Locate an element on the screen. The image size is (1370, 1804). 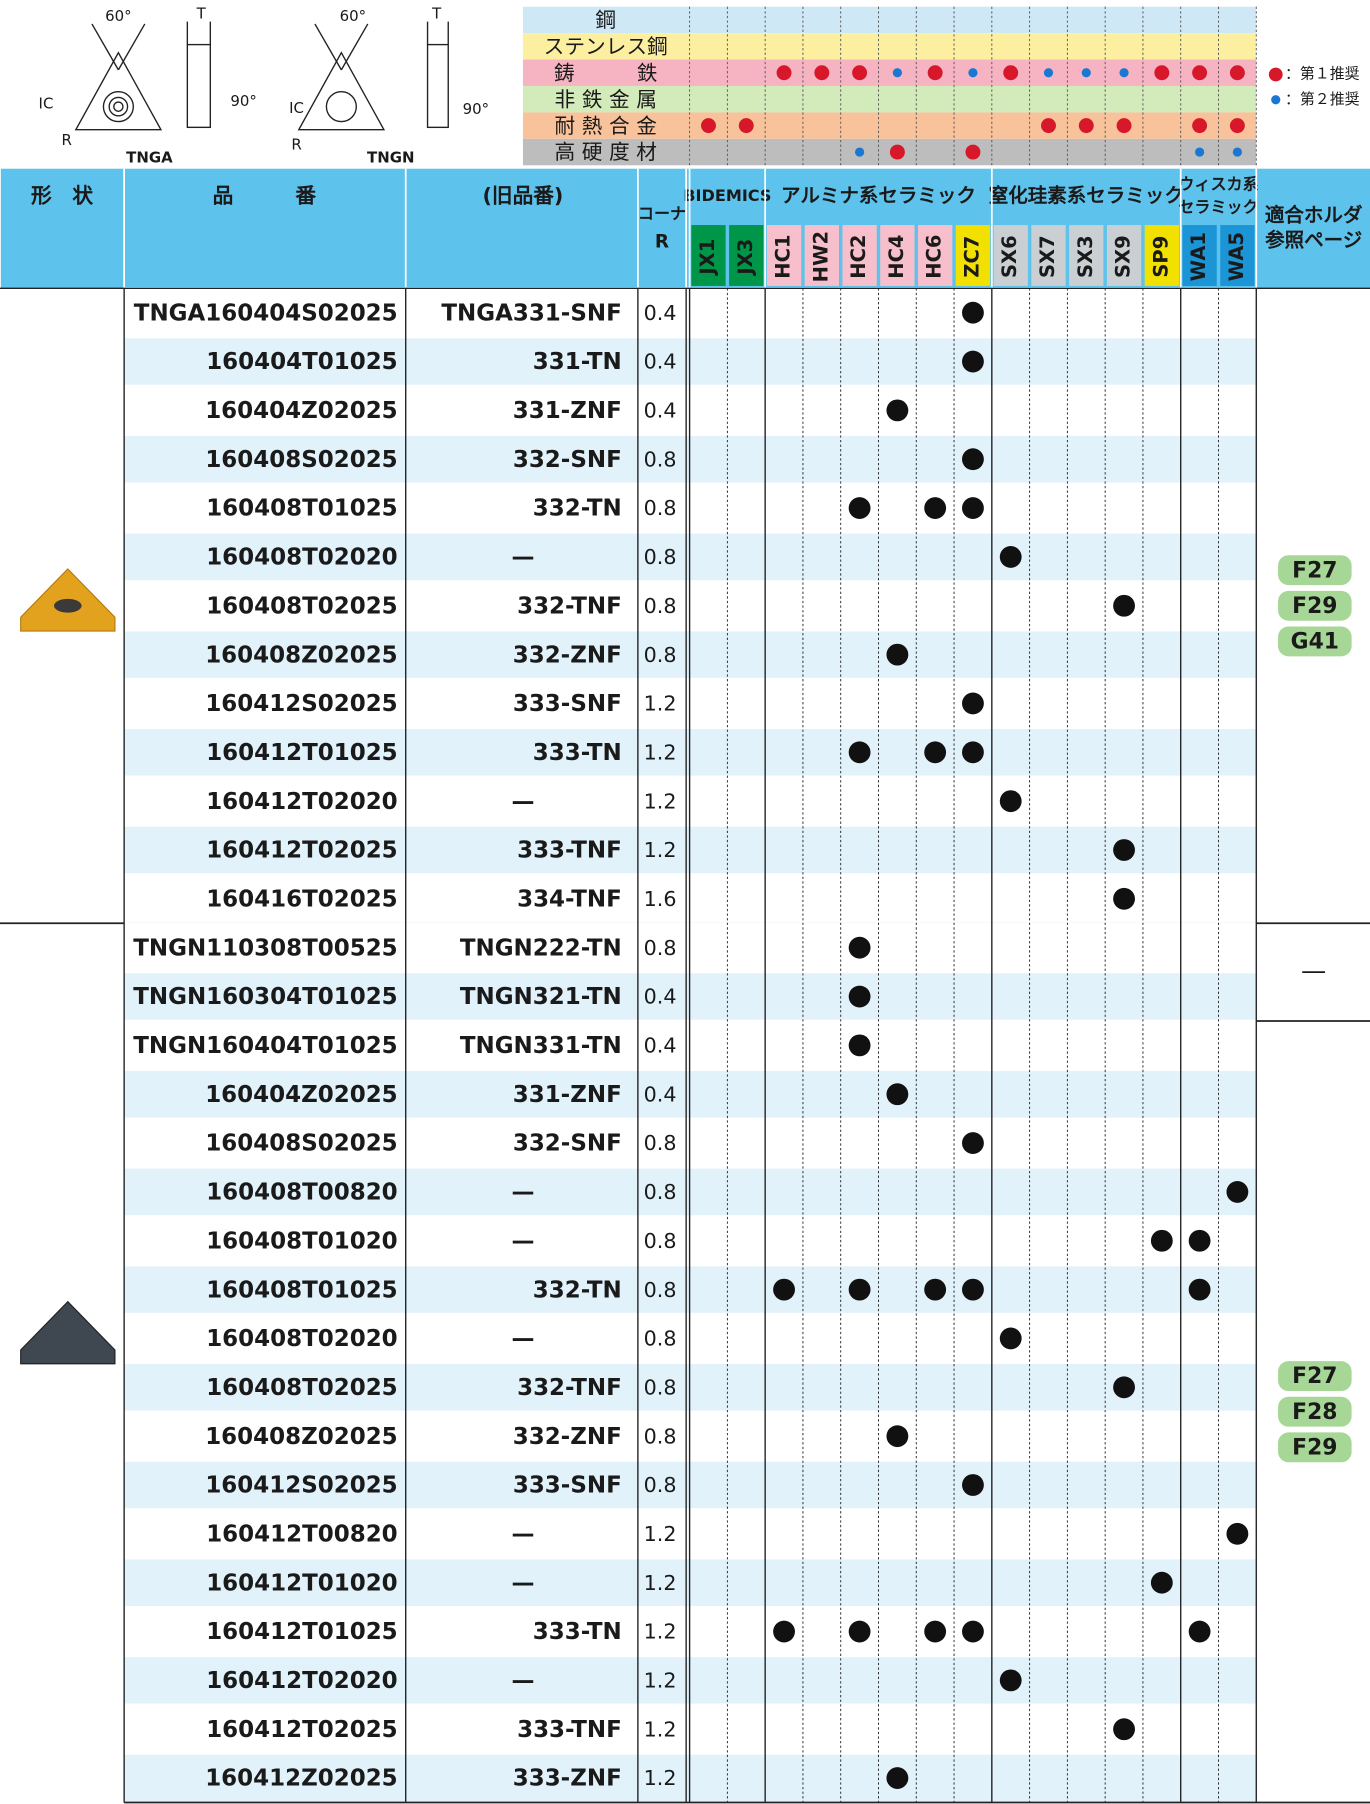
material-label: 鋳 鉄 is located at coordinates (605, 73).